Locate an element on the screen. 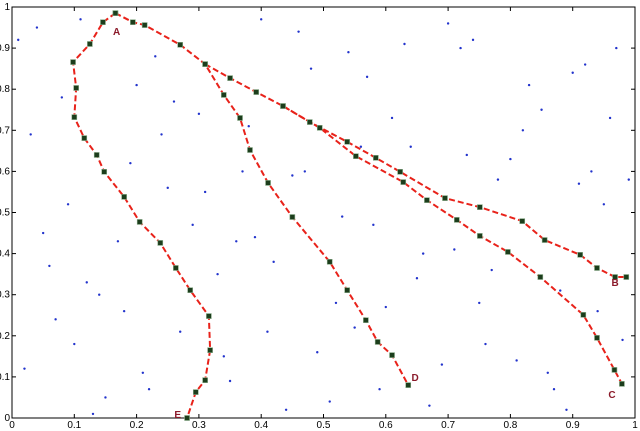 The height and width of the screenshot is (431, 640). x-tick-label: 0.2 is located at coordinates (137, 425).